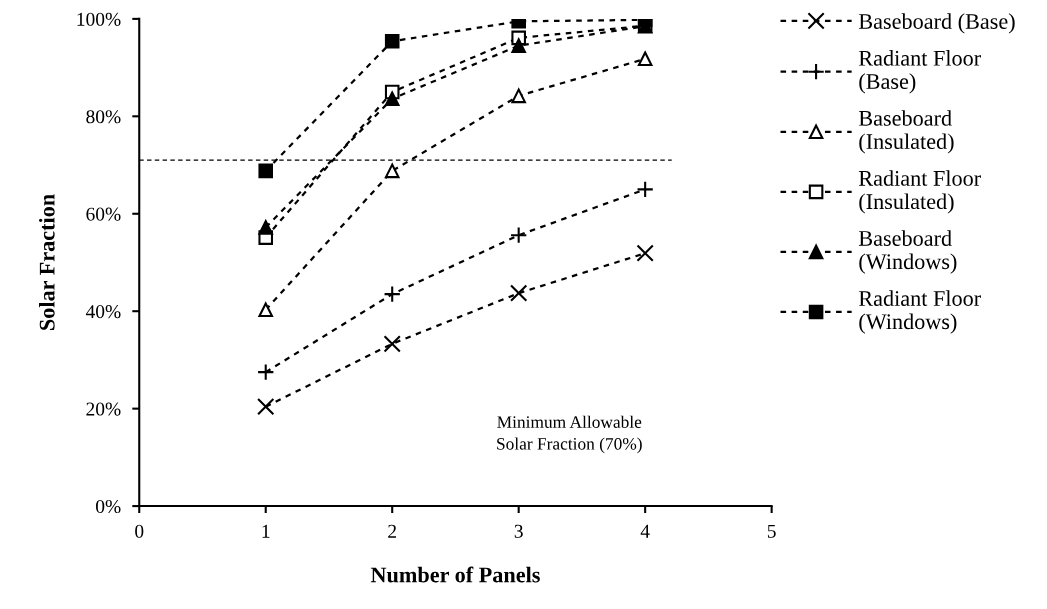 The image size is (1047, 609). I want to click on legend-label: Baseboard (Insulated), so click(906, 132).